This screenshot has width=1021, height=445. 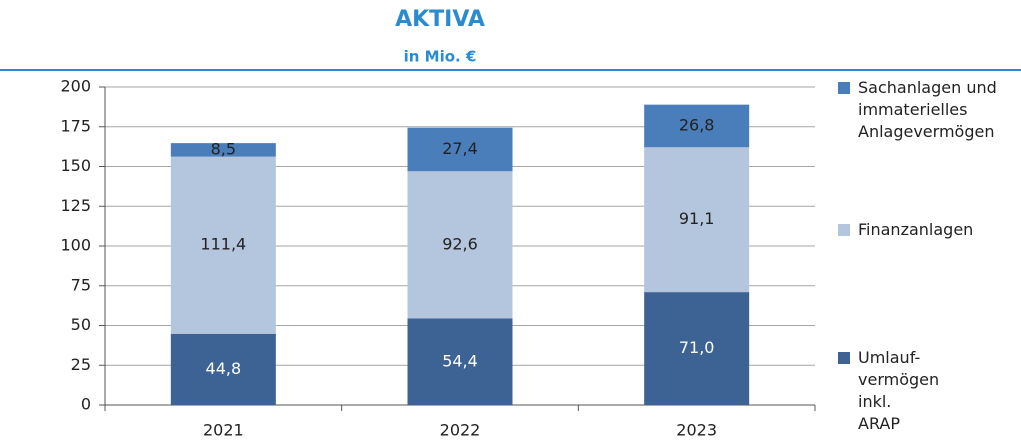 I want to click on legend-label: Finanzanlagen, so click(x=916, y=229).